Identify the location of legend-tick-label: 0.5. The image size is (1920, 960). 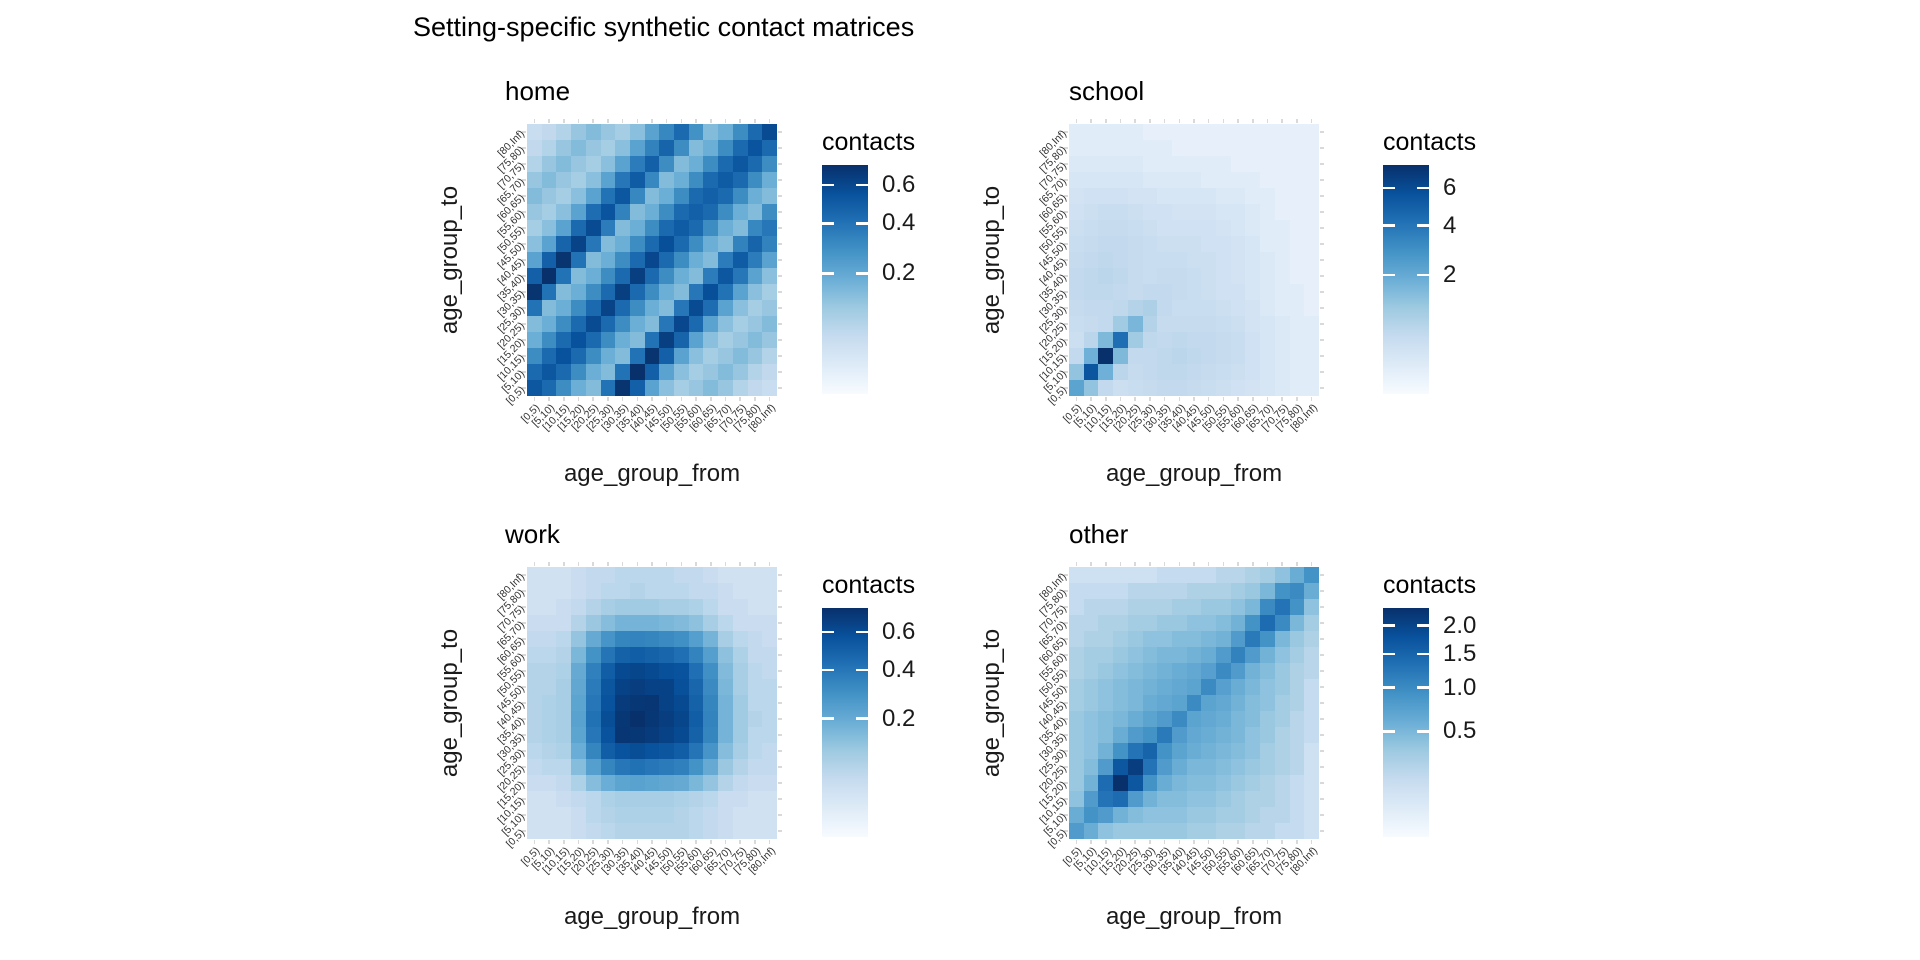
(1460, 731).